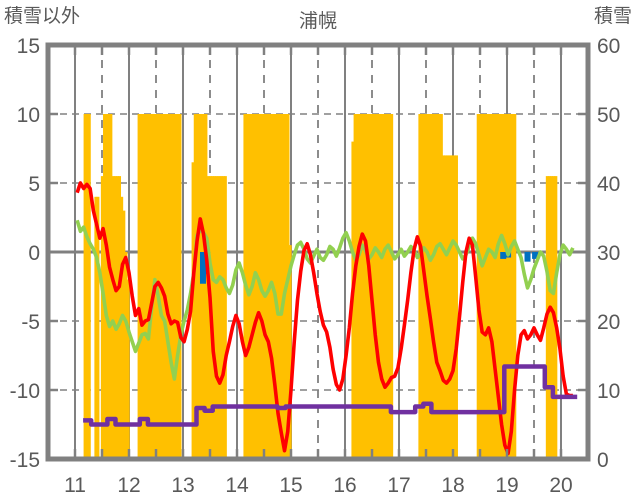 The image size is (636, 501). Describe the element at coordinates (603, 460) in the screenshot. I see `right-axis-tick-label: 0` at that location.